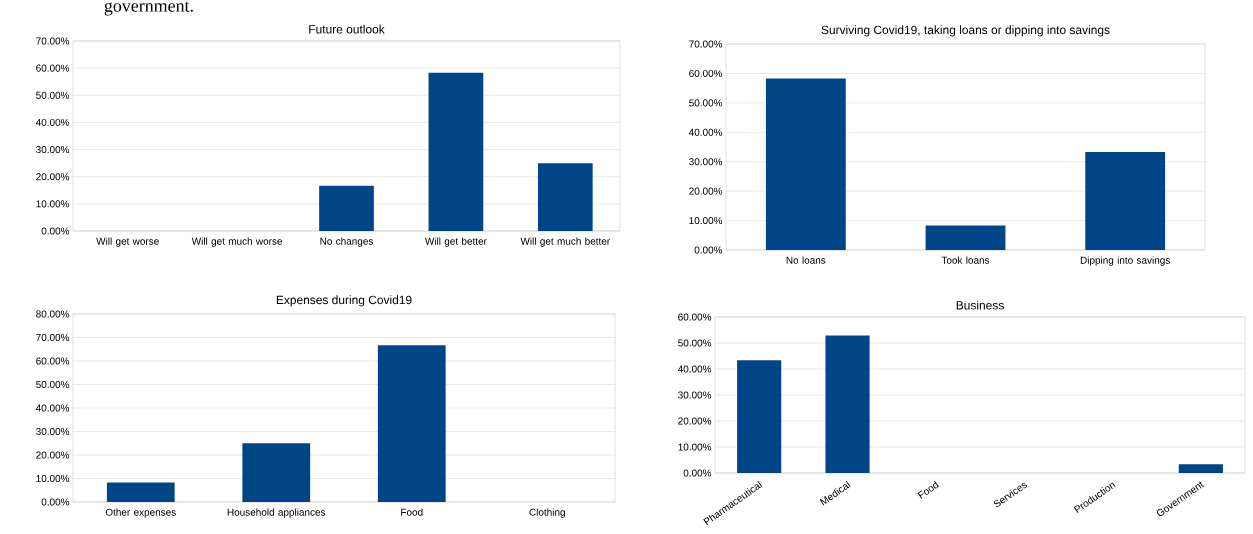 This screenshot has width=1253, height=534. What do you see at coordinates (806, 260) in the screenshot?
I see `x-tick-label: No loans` at bounding box center [806, 260].